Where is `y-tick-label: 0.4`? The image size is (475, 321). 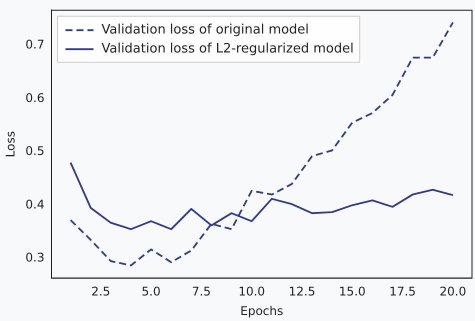
y-tick-label: 0.4 is located at coordinates (34, 204).